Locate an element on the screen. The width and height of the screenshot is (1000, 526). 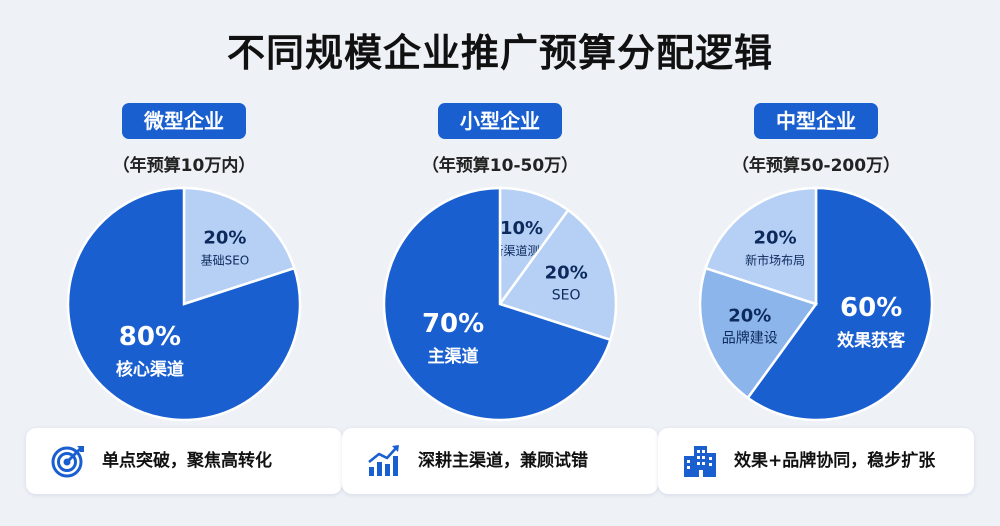
growth-chart-icon is located at coordinates (383, 460).